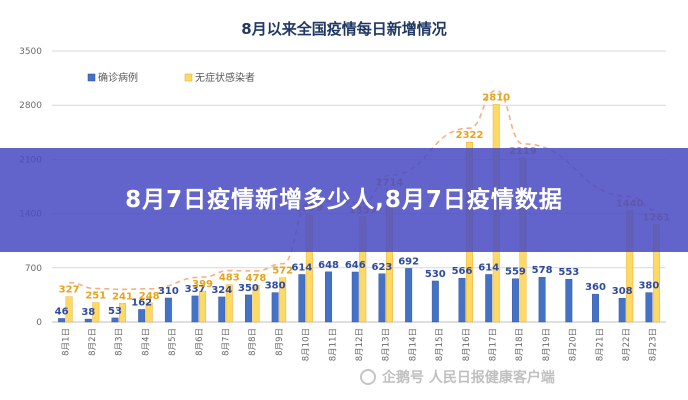  I want to click on x-tick-label-13: 8月13日, so click(387, 344).